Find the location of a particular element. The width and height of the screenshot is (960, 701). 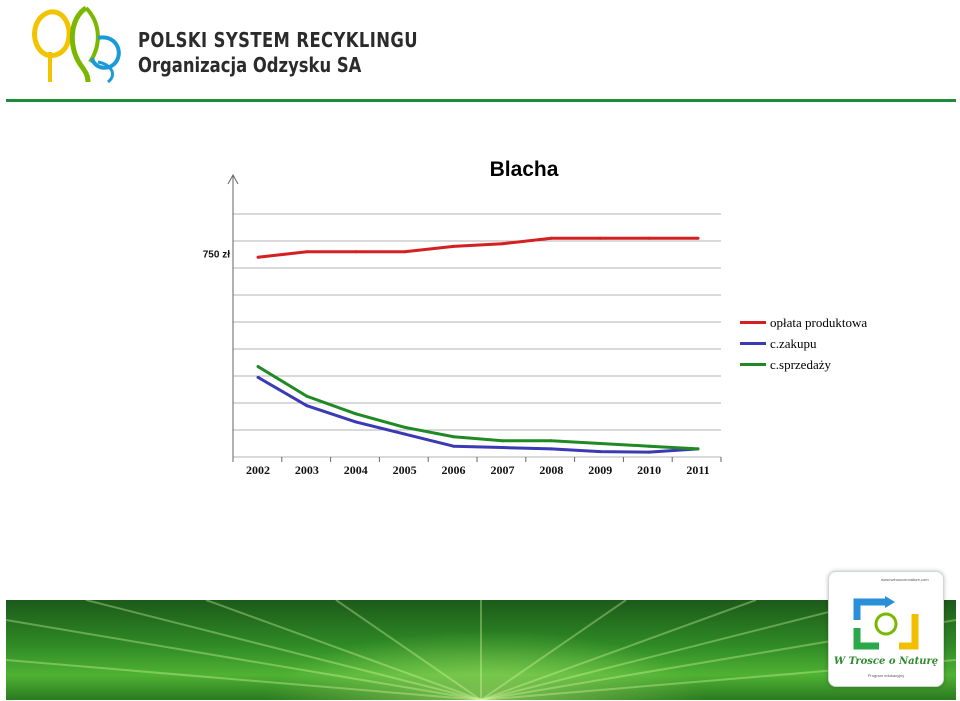

legend-item: c.sprzedaży is located at coordinates (803, 364).